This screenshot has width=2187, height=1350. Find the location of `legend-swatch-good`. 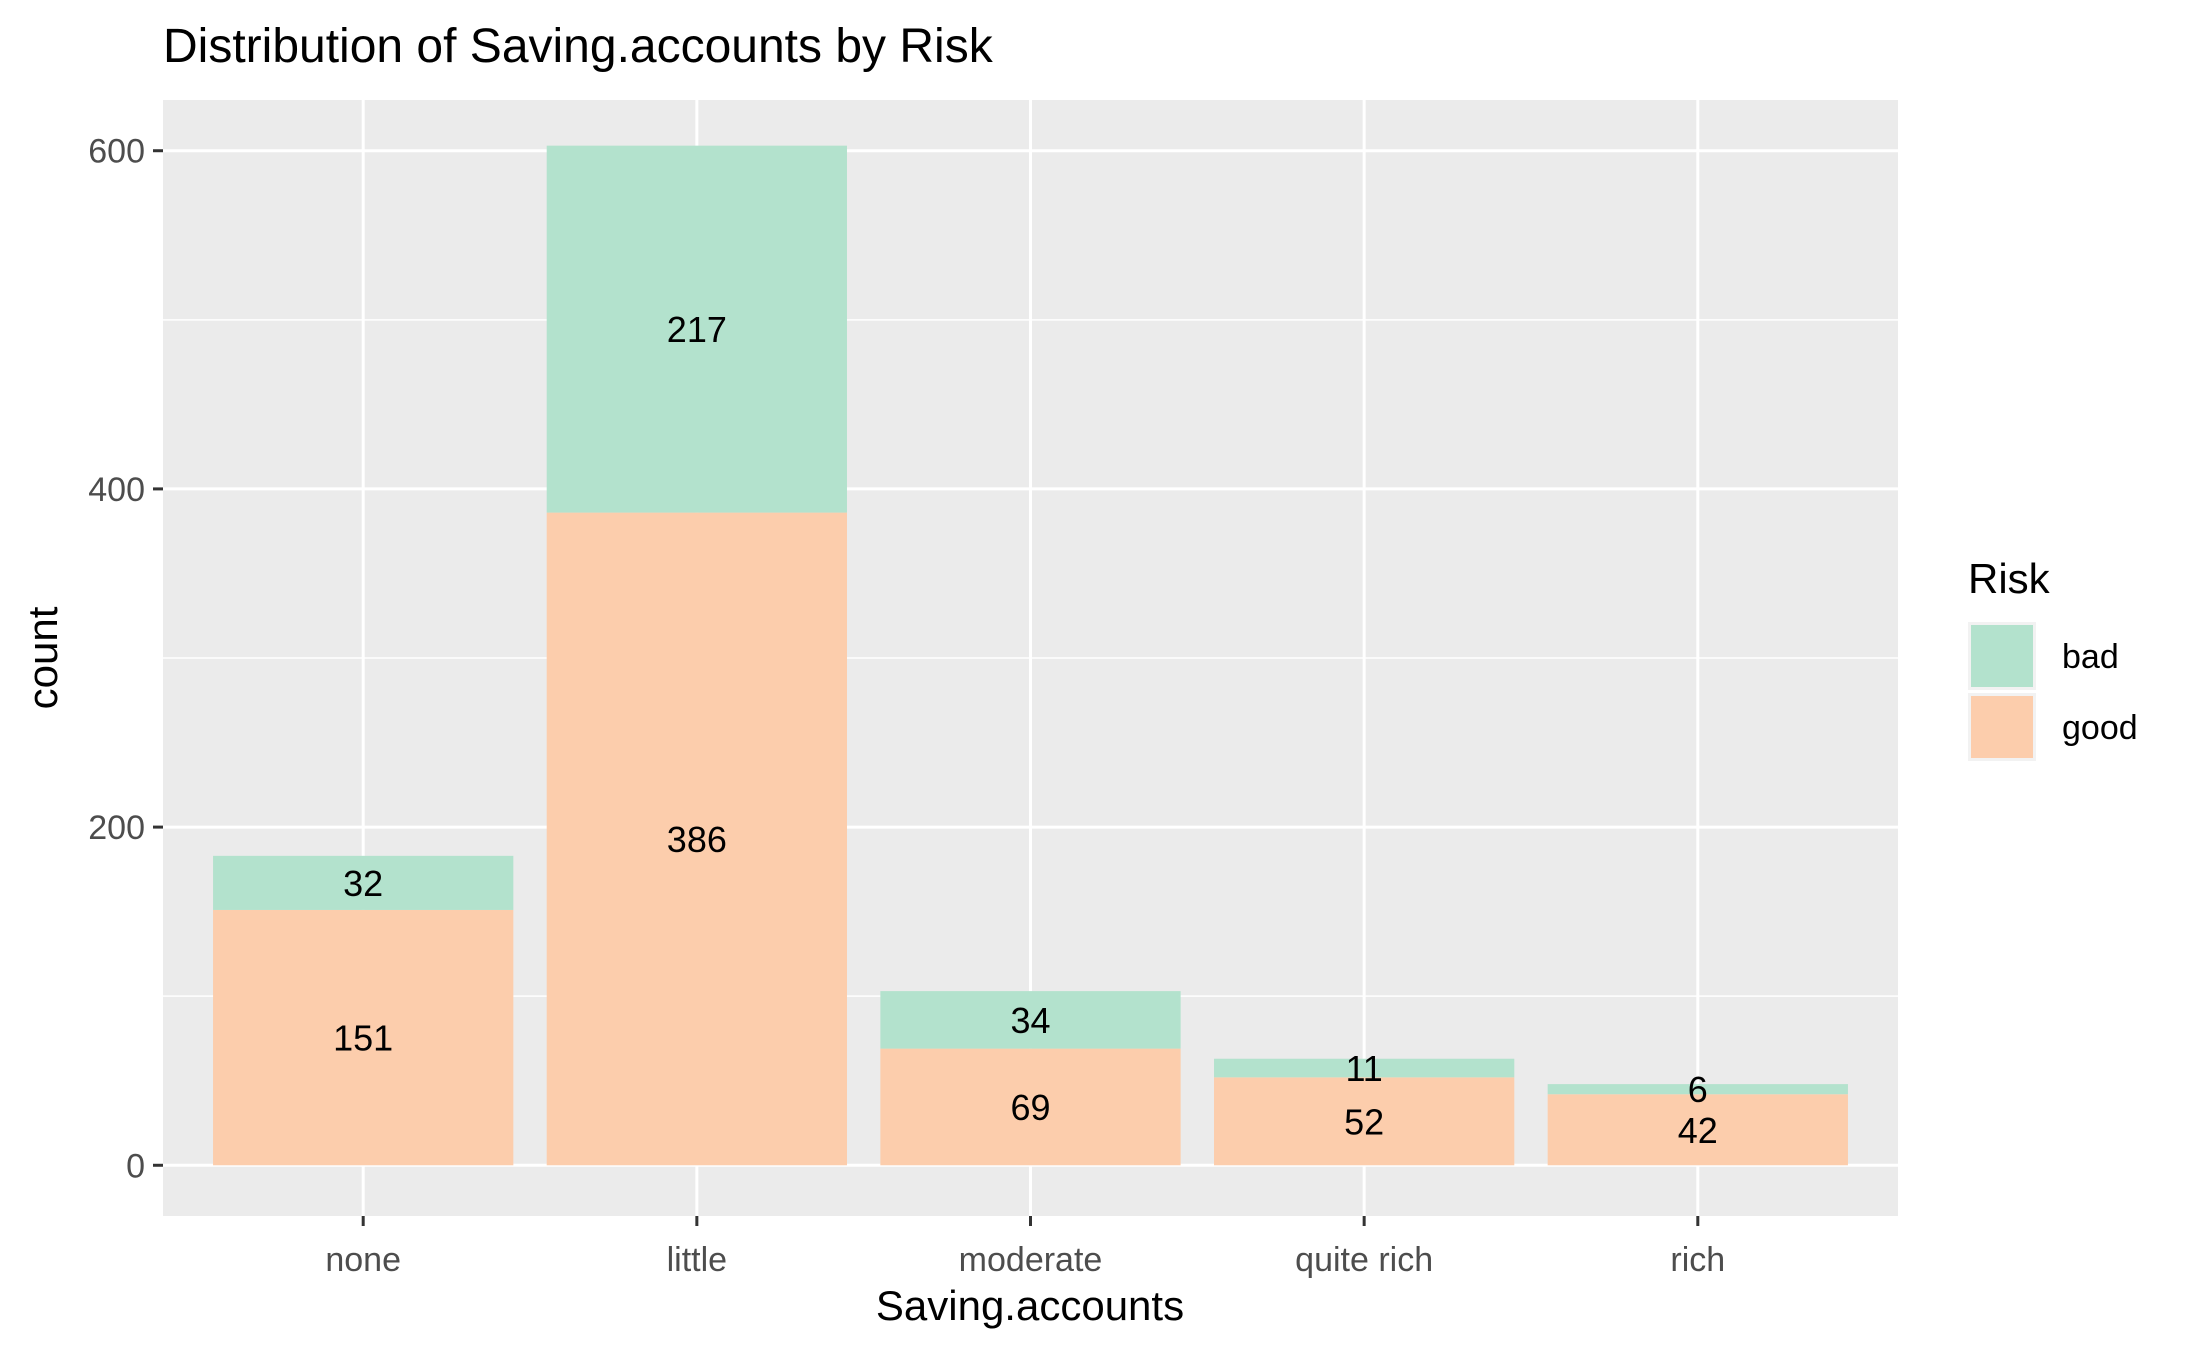

legend-swatch-good is located at coordinates (2002, 727).